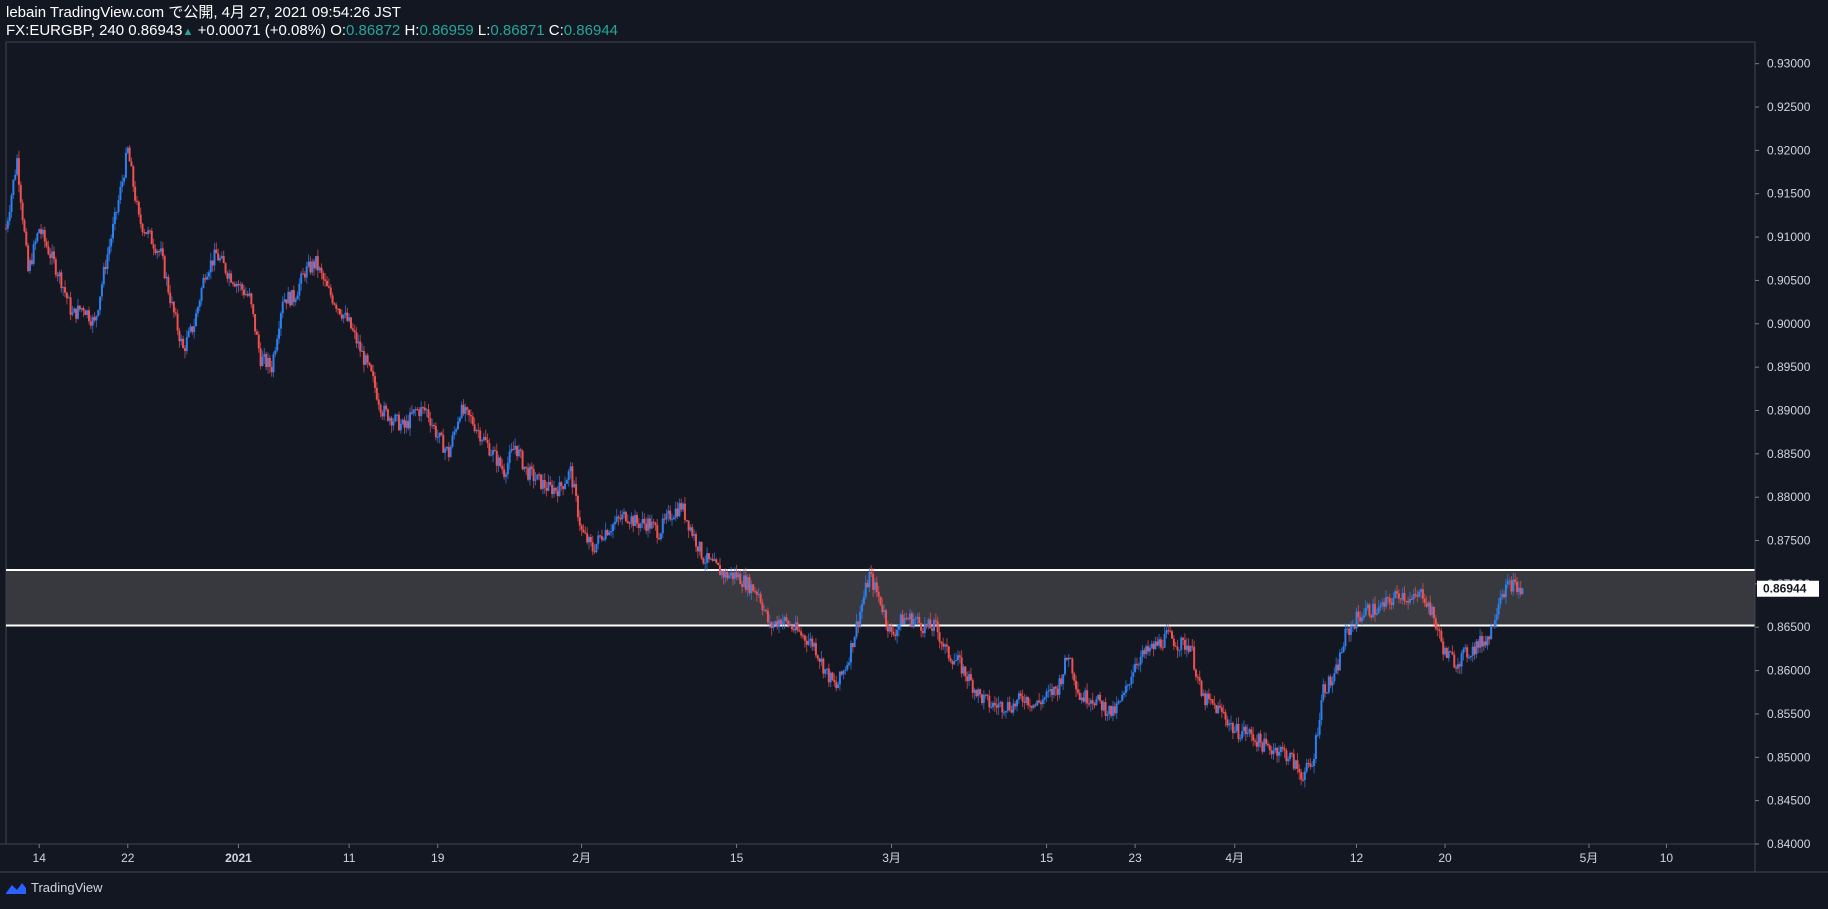 This screenshot has width=1828, height=909. I want to click on time-axis: 14 22 2021 11 19 2月 15 3月 15 23 4月 12 20 5月 10, so click(877, 854).